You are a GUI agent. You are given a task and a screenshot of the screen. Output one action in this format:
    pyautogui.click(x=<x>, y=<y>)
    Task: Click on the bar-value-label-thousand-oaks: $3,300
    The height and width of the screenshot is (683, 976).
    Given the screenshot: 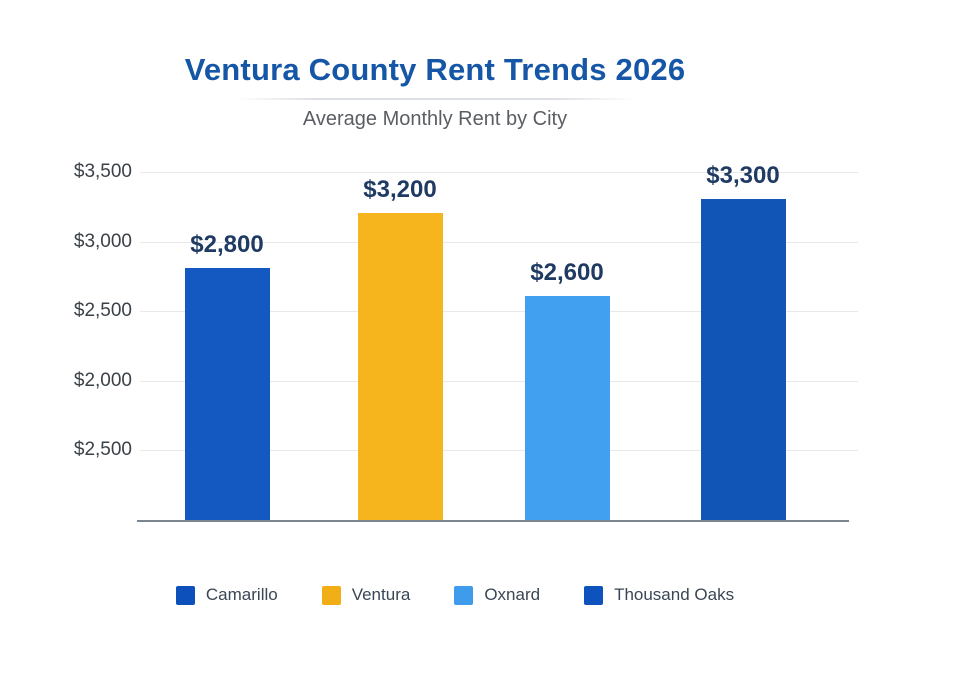 What is the action you would take?
    pyautogui.click(x=743, y=175)
    